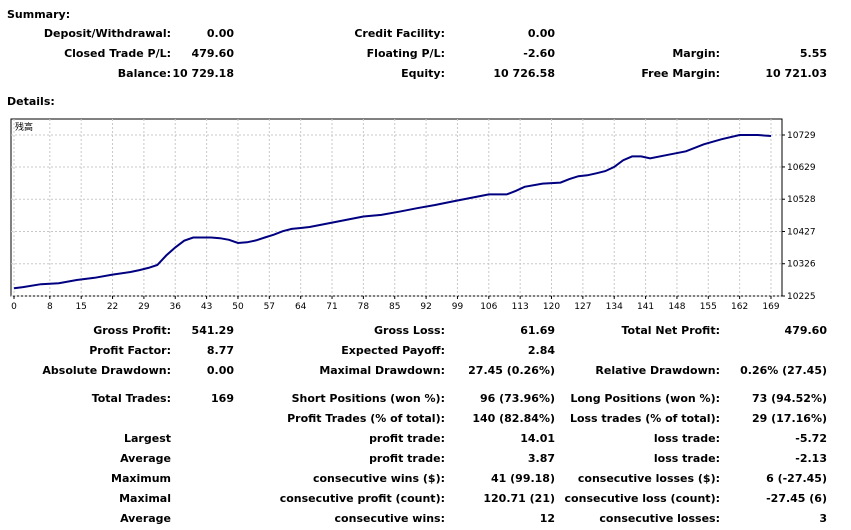 The height and width of the screenshot is (530, 851). I want to click on y-tick-label: 10729, so click(801, 136).